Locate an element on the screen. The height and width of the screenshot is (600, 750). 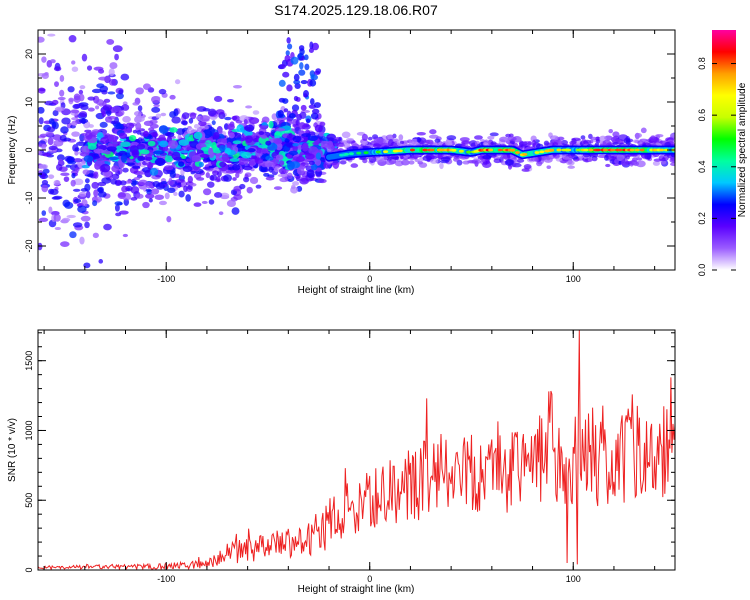
y-tick-label: 1500 is located at coordinates (29, 361).